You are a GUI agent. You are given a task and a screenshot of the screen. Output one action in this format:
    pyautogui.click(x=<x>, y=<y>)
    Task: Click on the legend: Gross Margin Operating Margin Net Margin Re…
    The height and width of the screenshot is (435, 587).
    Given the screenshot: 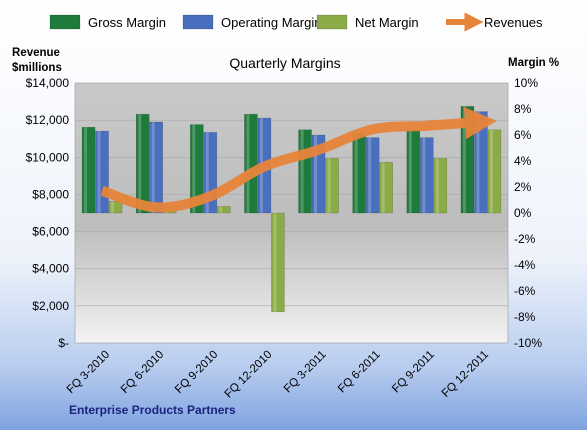 What is the action you would take?
    pyautogui.click(x=296, y=22)
    